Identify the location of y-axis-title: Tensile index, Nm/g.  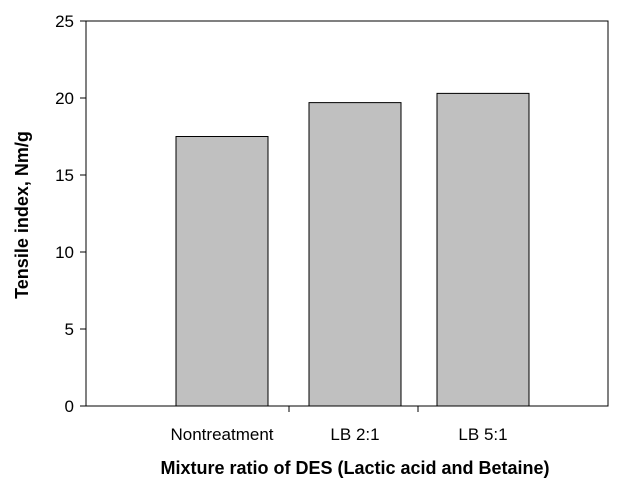
(22, 215).